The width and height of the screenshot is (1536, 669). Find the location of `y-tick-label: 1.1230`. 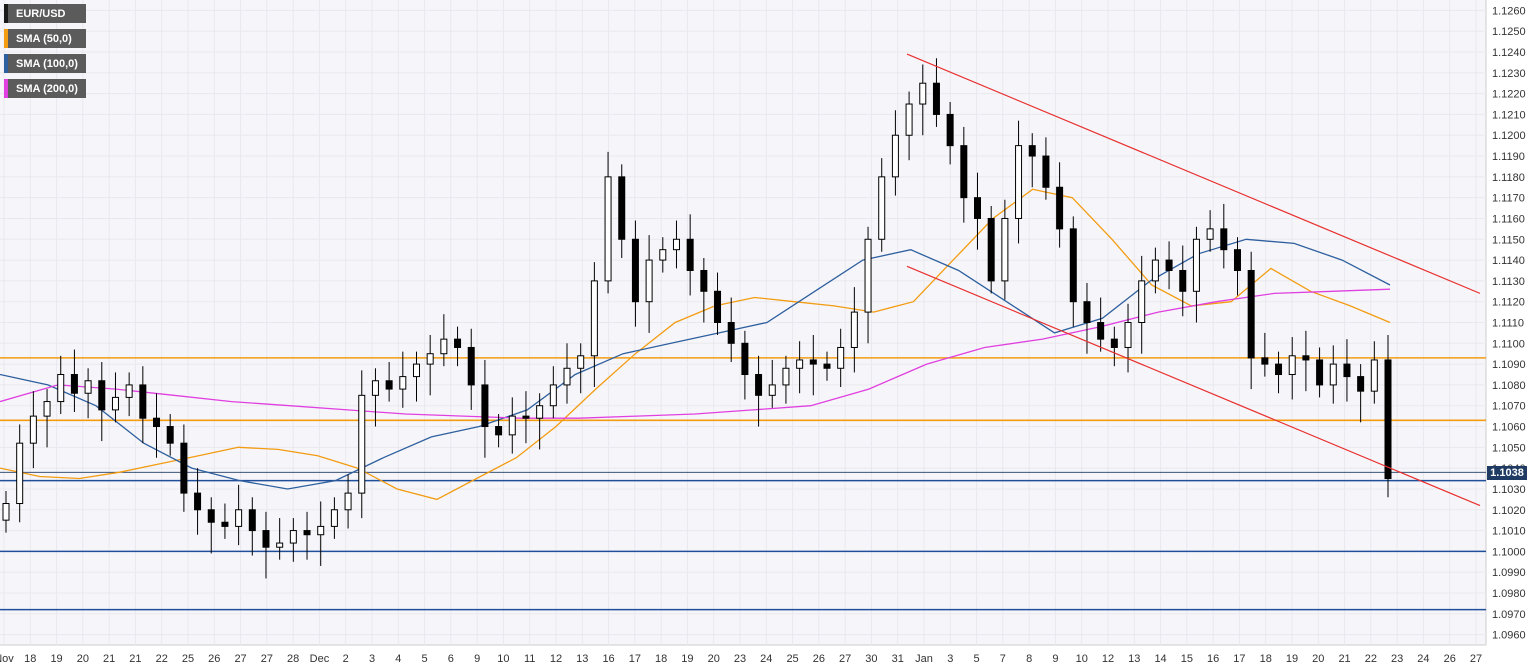

y-tick-label: 1.1230 is located at coordinates (1509, 74).